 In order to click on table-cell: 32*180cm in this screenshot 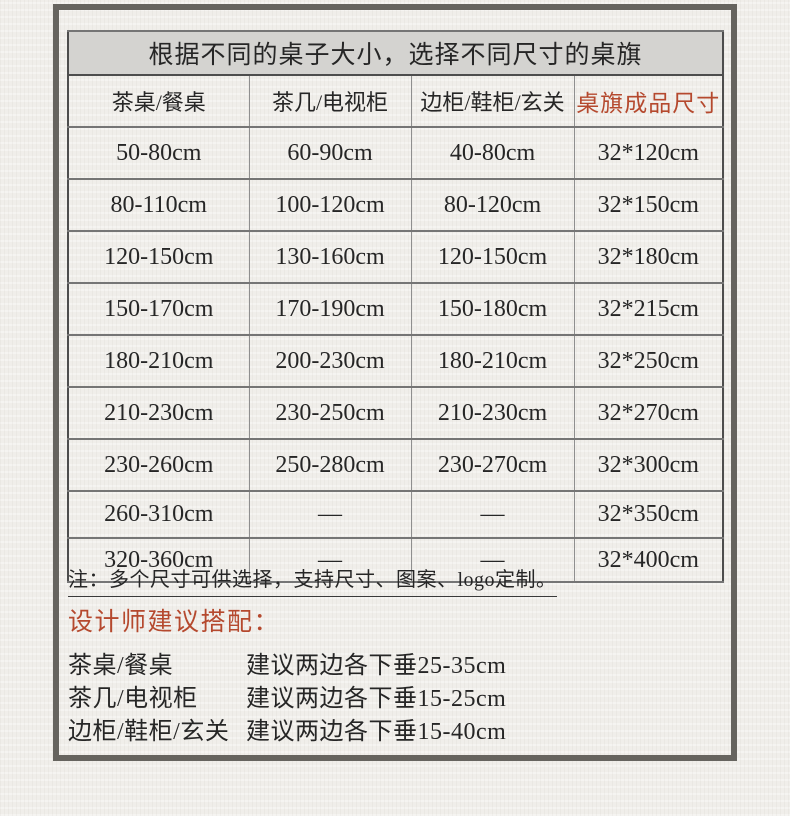, I will do `click(648, 257)`.